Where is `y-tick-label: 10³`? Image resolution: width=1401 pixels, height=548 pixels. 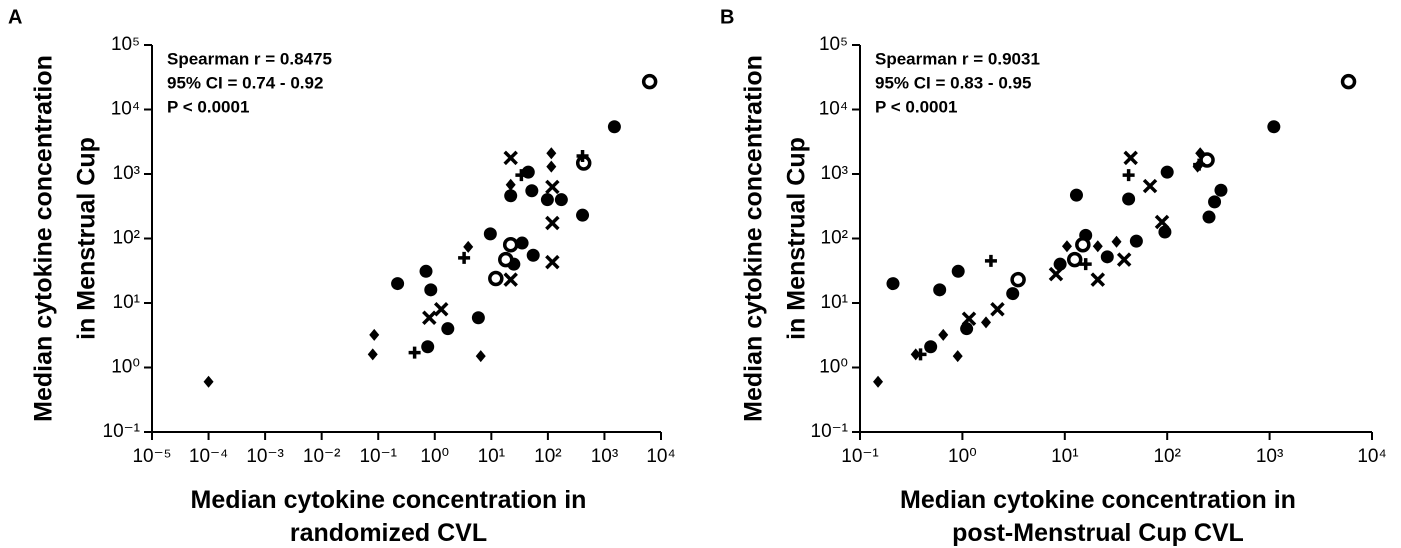
y-tick-label: 10³ is located at coordinates (126, 173).